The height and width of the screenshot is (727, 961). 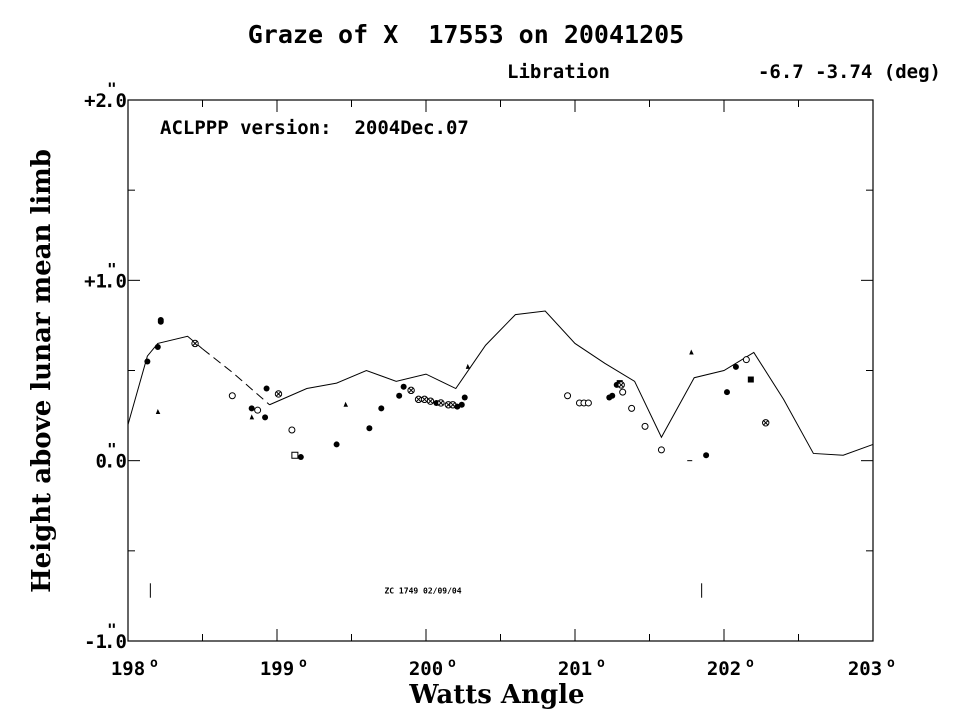 What do you see at coordinates (496, 695) in the screenshot?
I see `x-axis-label: Watts Angle` at bounding box center [496, 695].